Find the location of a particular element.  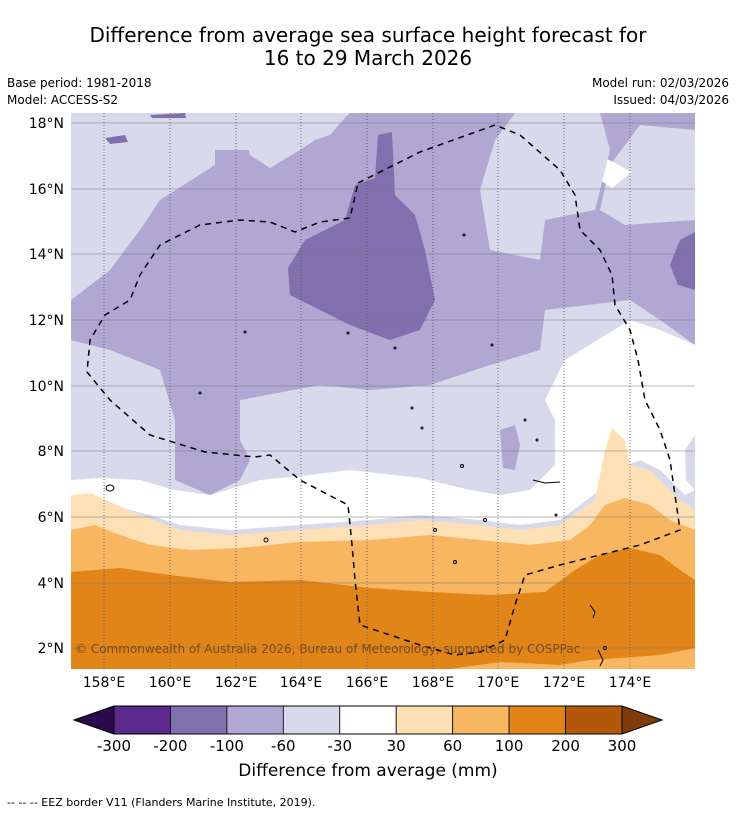

band-minus200-patch-top is located at coordinates (168, 115).